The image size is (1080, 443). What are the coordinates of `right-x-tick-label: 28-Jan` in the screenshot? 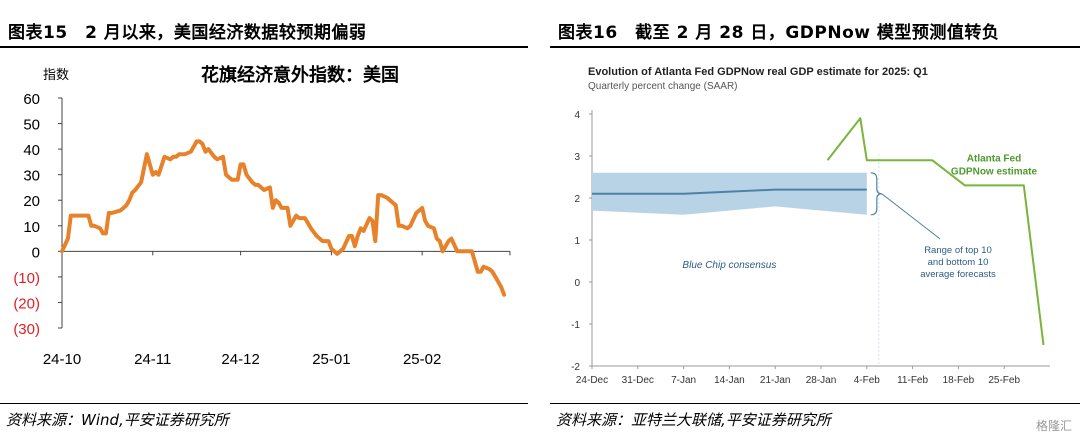 It's located at (821, 380).